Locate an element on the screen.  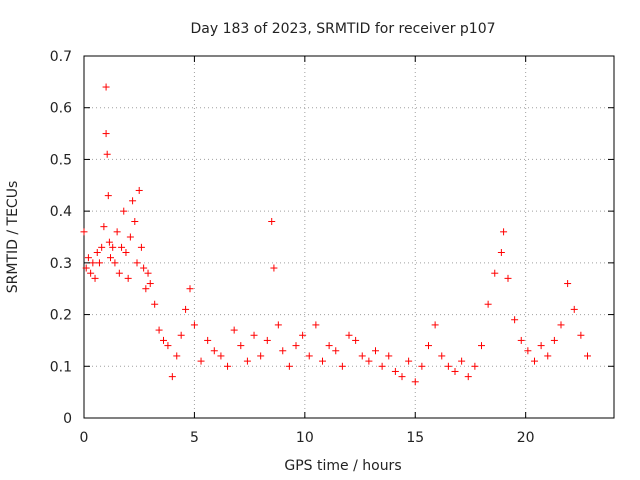
y-tick-label: 0.4 is located at coordinates (61, 212).